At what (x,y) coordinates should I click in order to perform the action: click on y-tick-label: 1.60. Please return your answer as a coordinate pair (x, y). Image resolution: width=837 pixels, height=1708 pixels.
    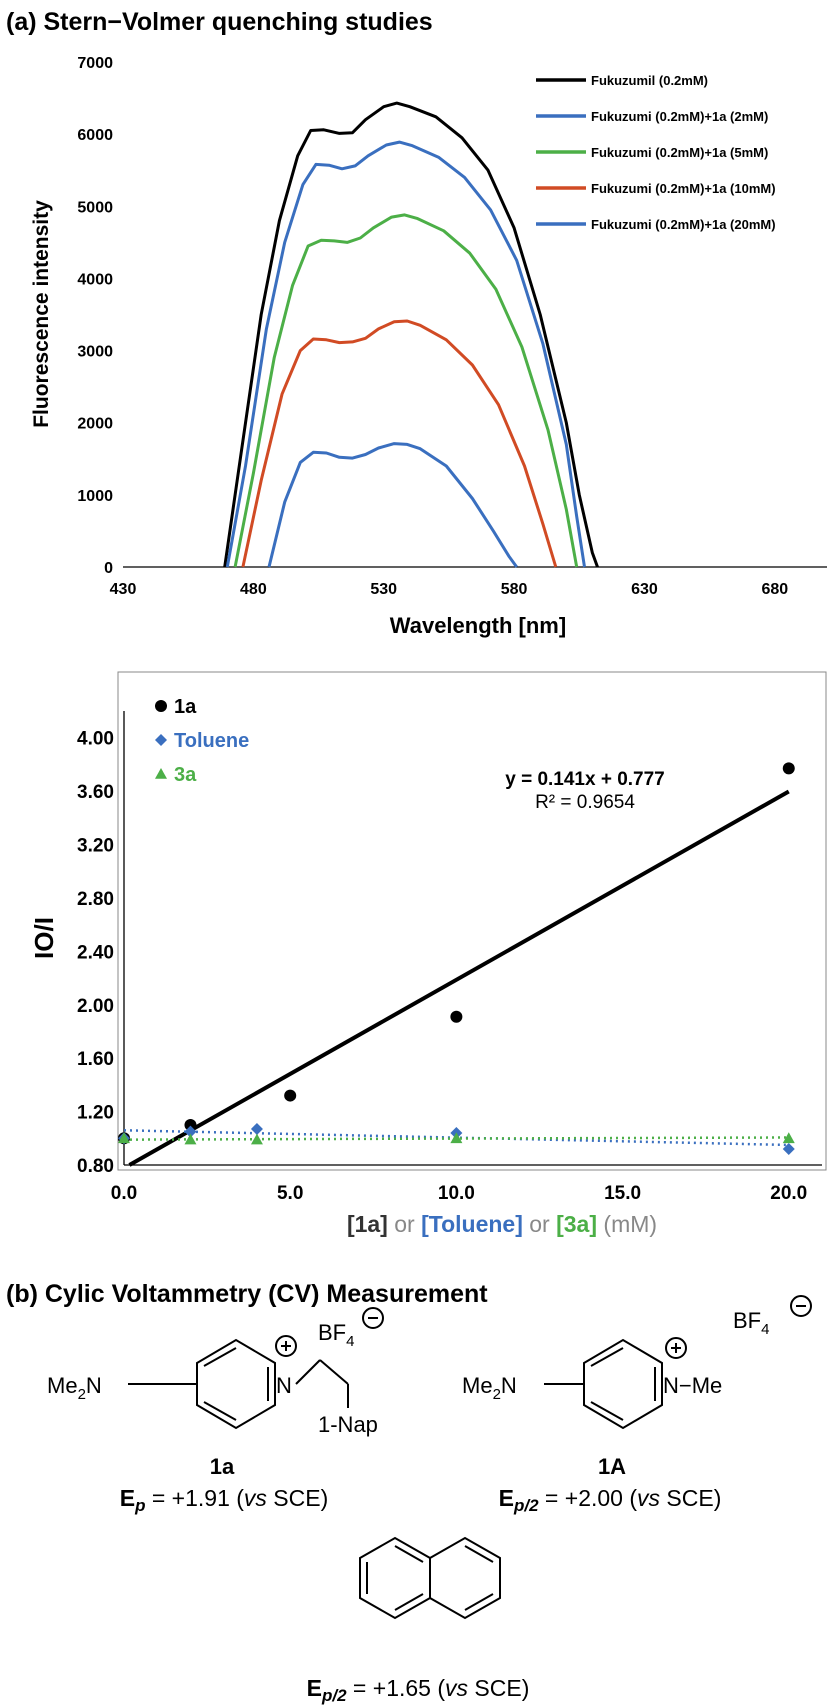
    Looking at the image, I should click on (95, 1059).